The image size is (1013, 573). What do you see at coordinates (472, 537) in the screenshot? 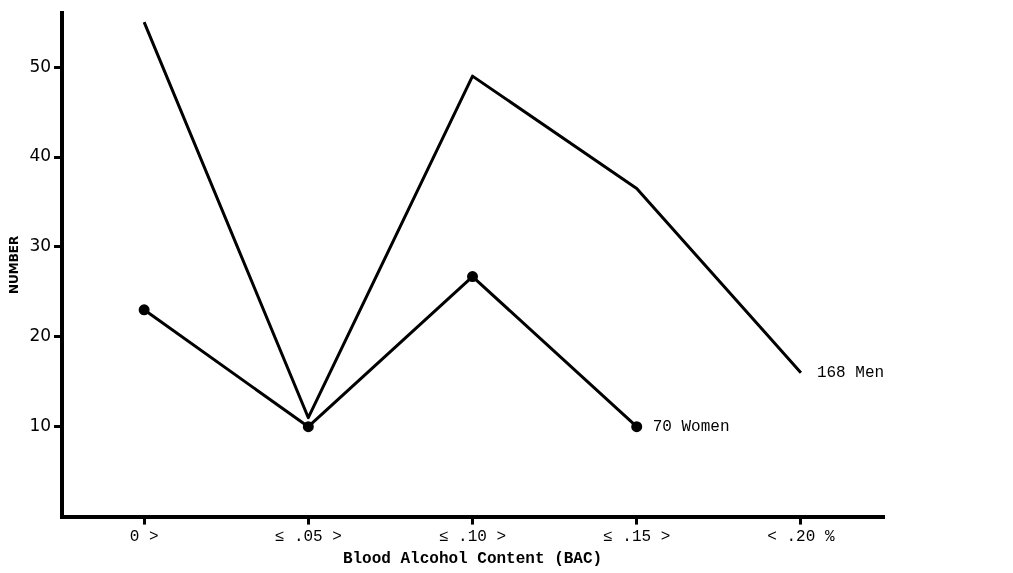
I see `x-tick-label: ≤ .10 >` at bounding box center [472, 537].